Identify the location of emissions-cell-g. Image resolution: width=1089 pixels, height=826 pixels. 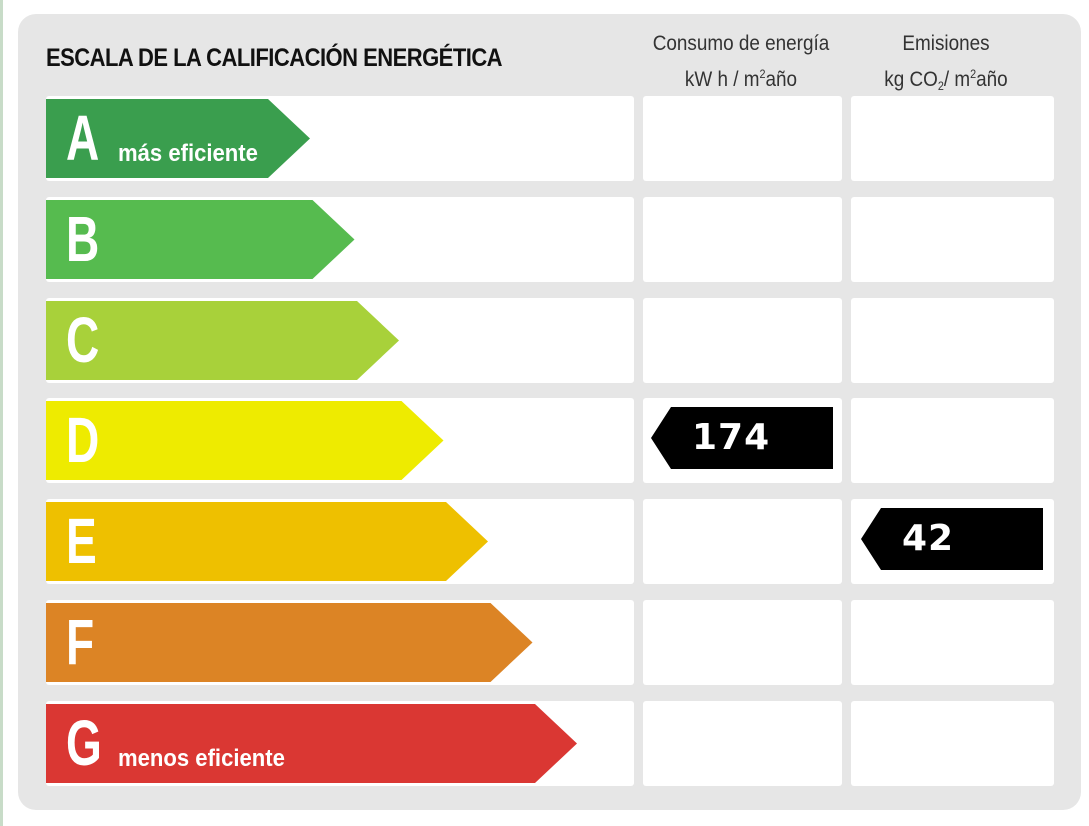
(952, 743).